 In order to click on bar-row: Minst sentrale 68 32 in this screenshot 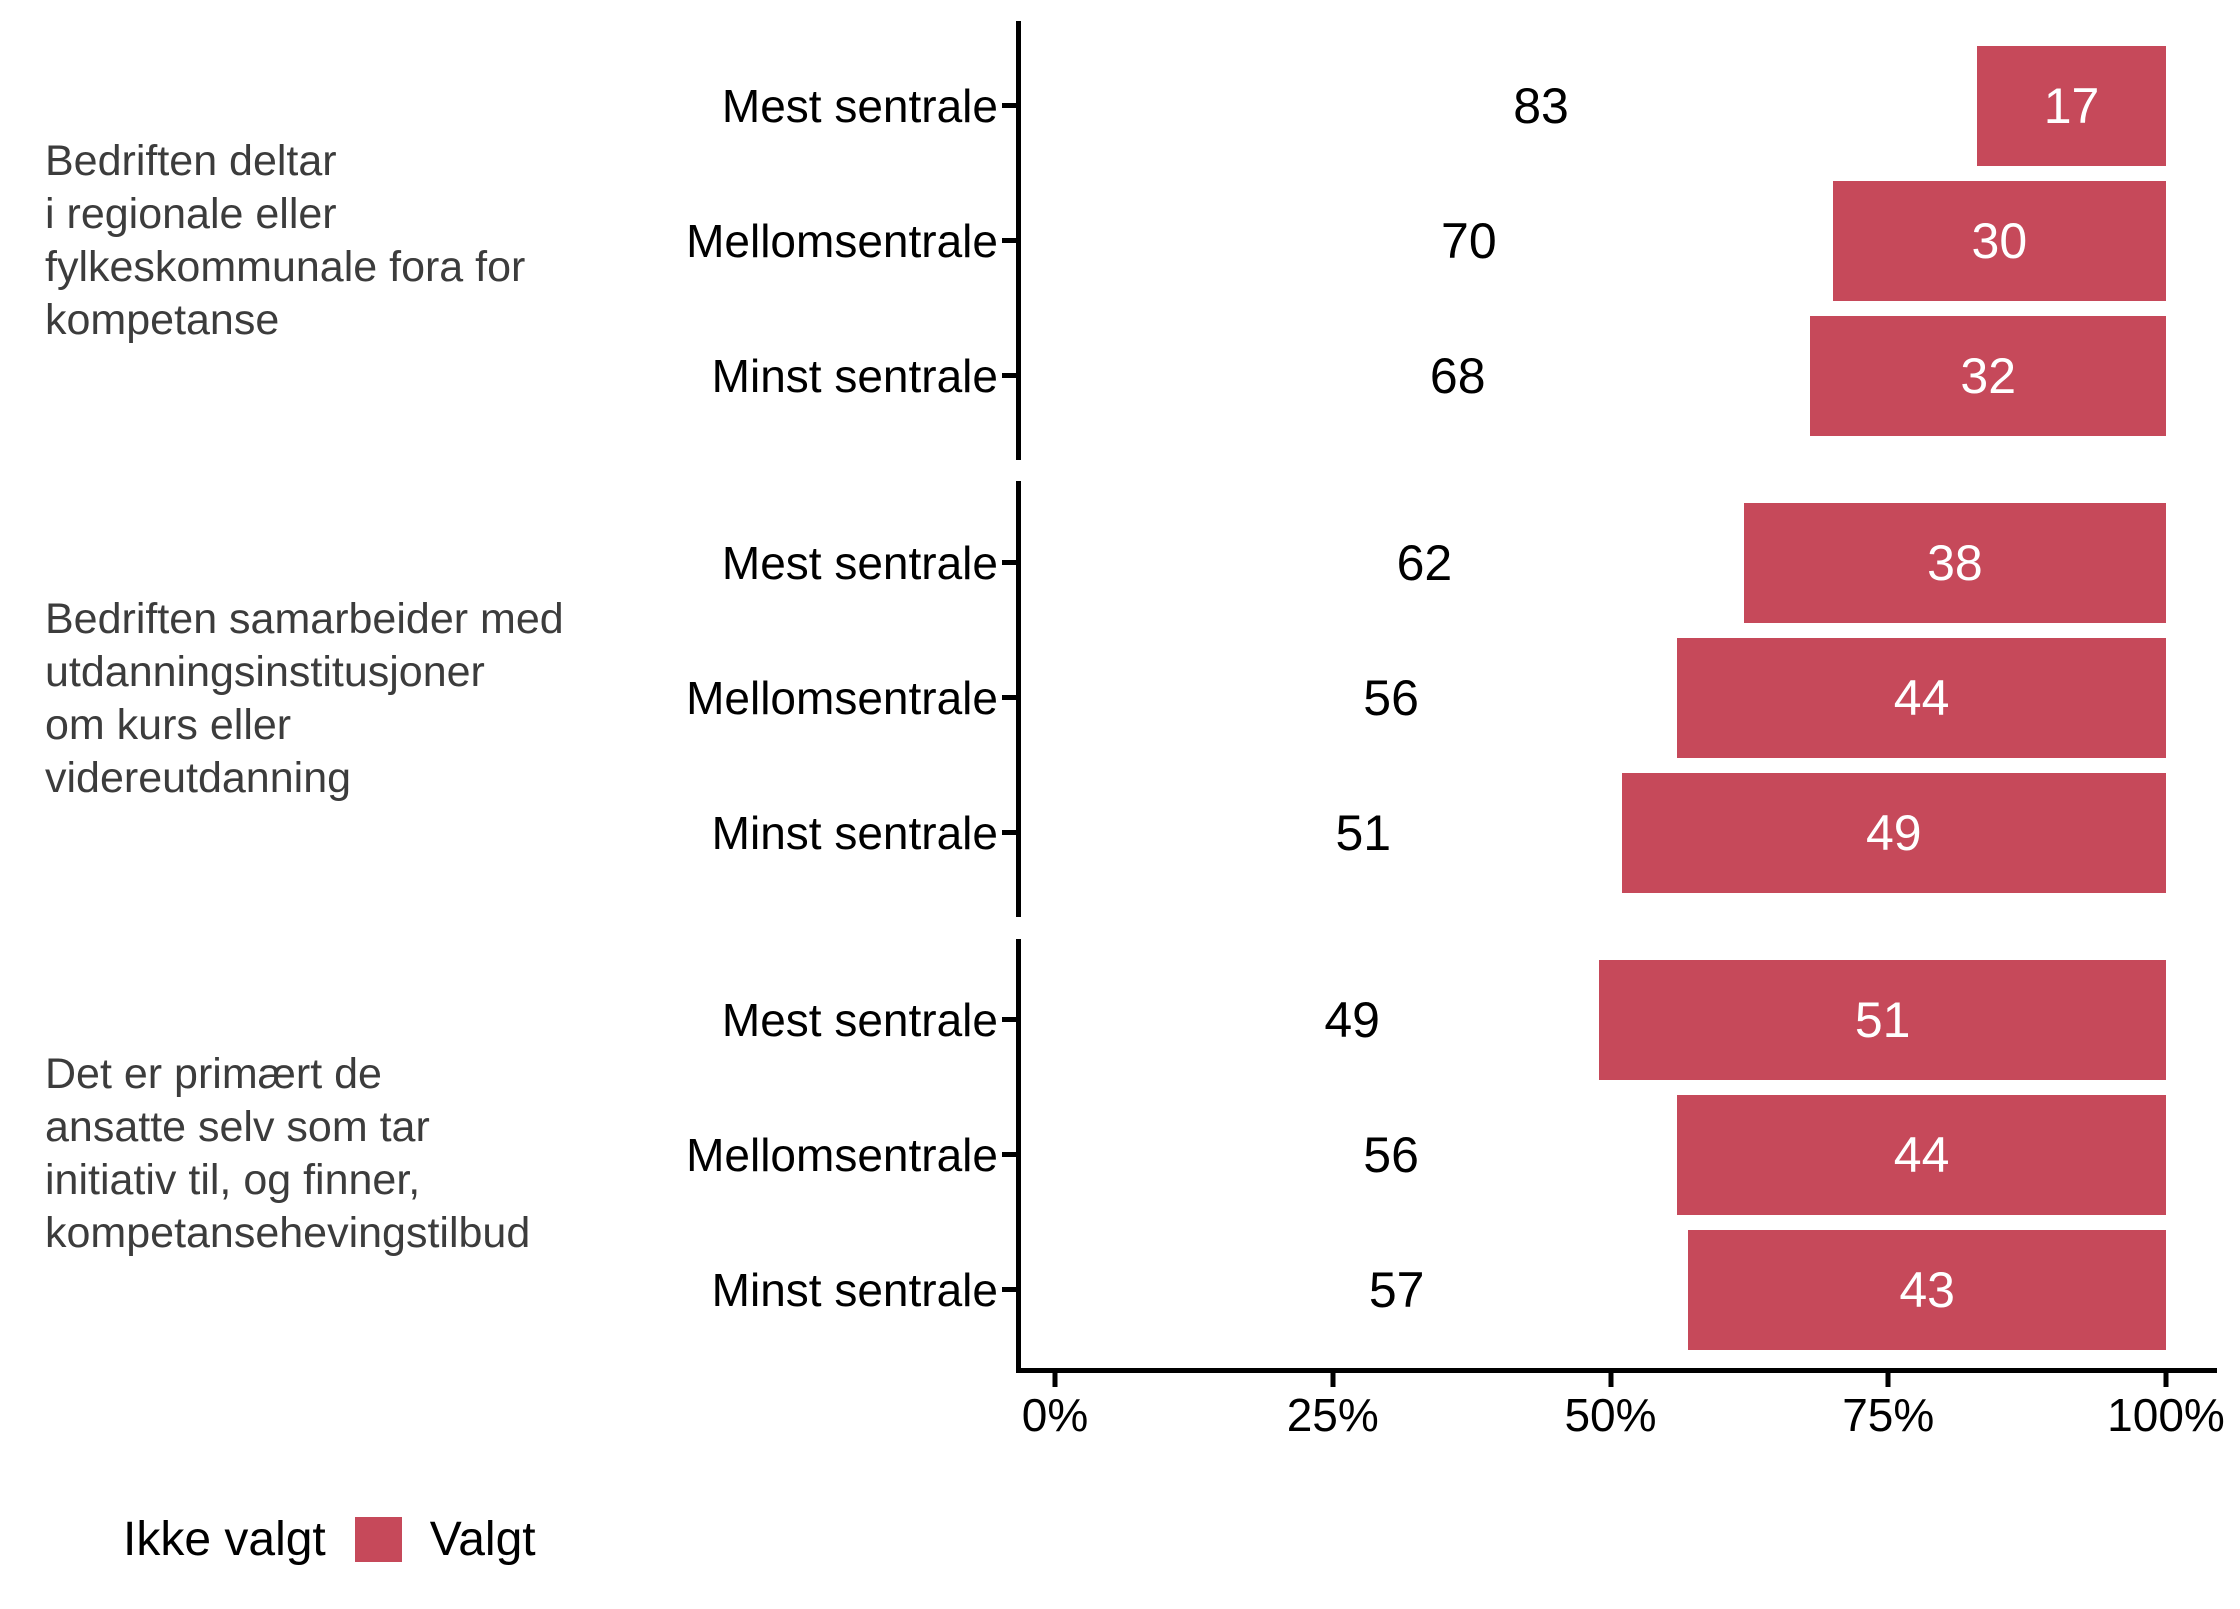, I will do `click(1120, 376)`.